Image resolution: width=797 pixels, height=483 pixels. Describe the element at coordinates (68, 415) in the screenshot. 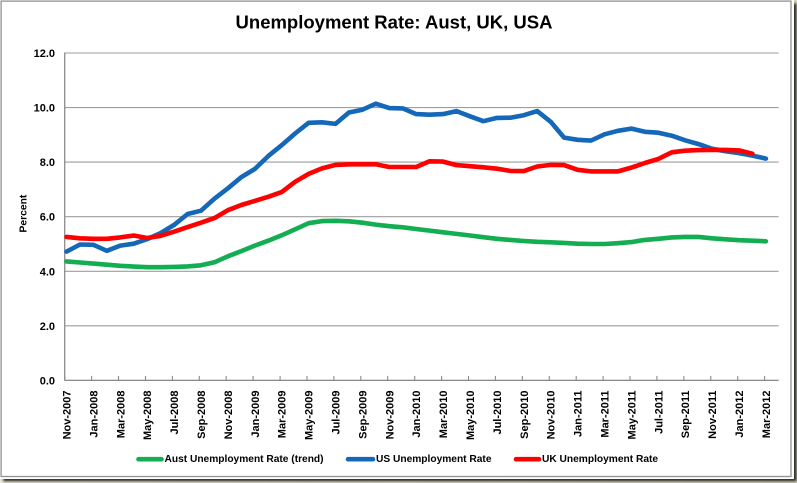

I see `svg-text: Nov-2007` at that location.